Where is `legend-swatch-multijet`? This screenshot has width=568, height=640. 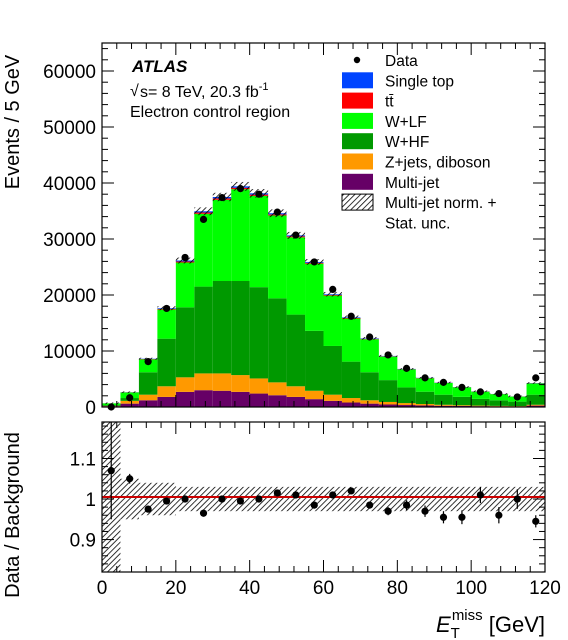
legend-swatch-multijet is located at coordinates (357, 181).